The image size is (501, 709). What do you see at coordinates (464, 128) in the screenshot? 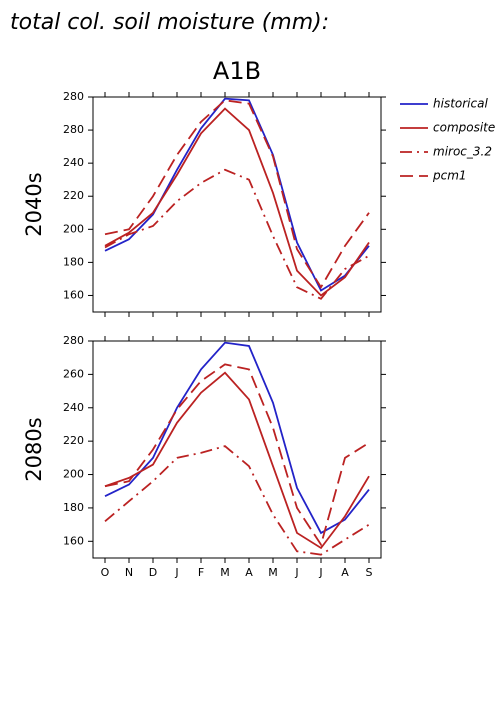
I see `legend-label: composite` at bounding box center [464, 128].